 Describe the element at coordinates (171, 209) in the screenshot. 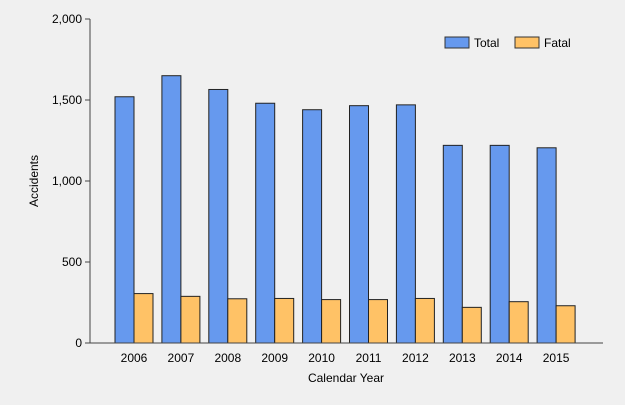

I see `bar-total-2007` at that location.